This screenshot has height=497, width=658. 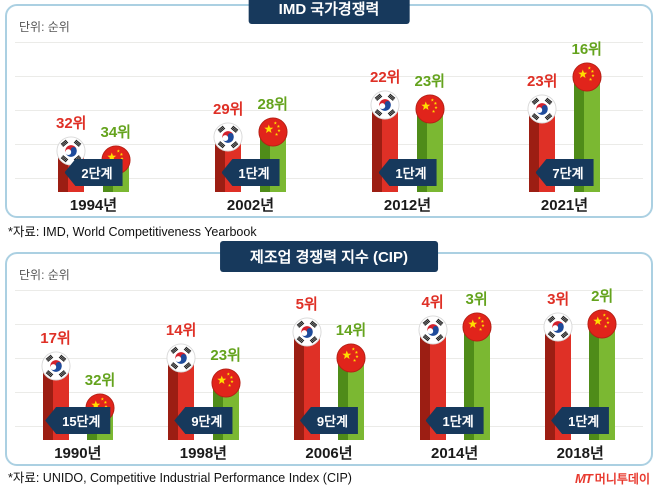 I want to click on year-label: 2018년, so click(x=580, y=453).